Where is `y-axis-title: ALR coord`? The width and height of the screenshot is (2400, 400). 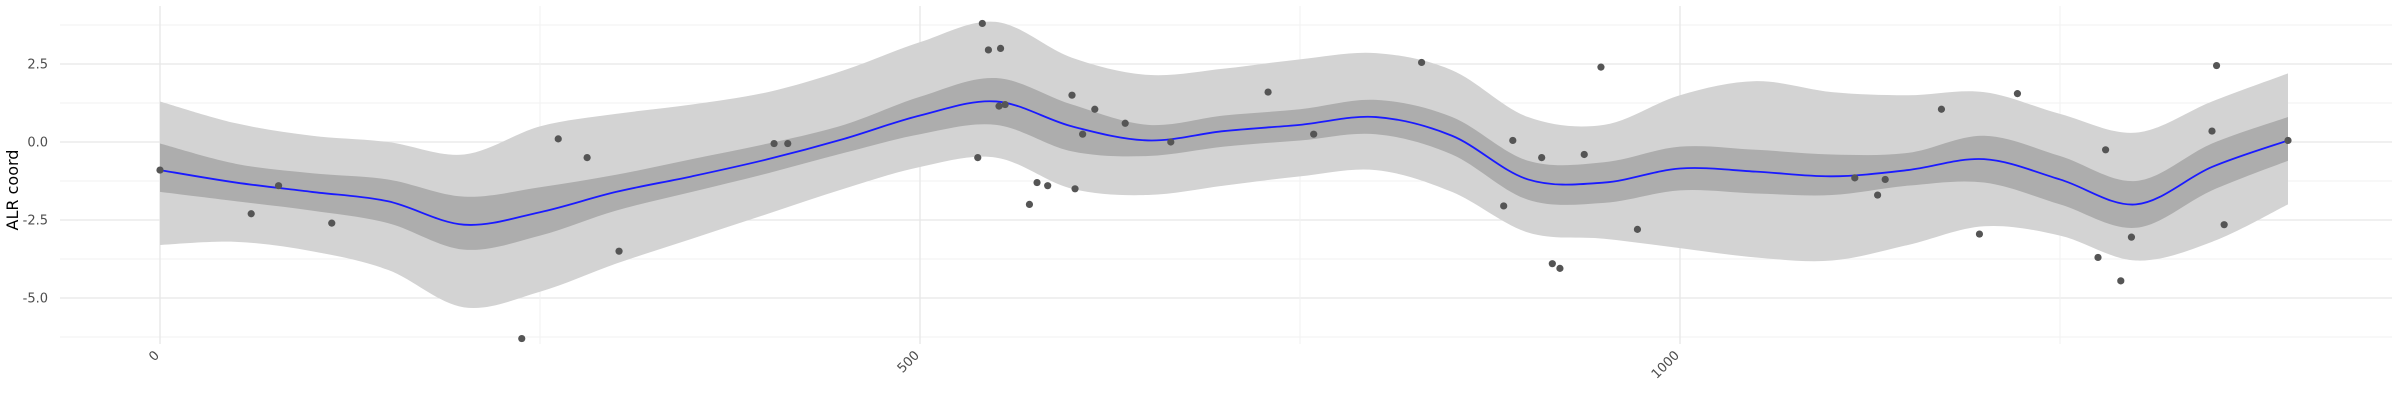 y-axis-title: ALR coord is located at coordinates (12, 190).